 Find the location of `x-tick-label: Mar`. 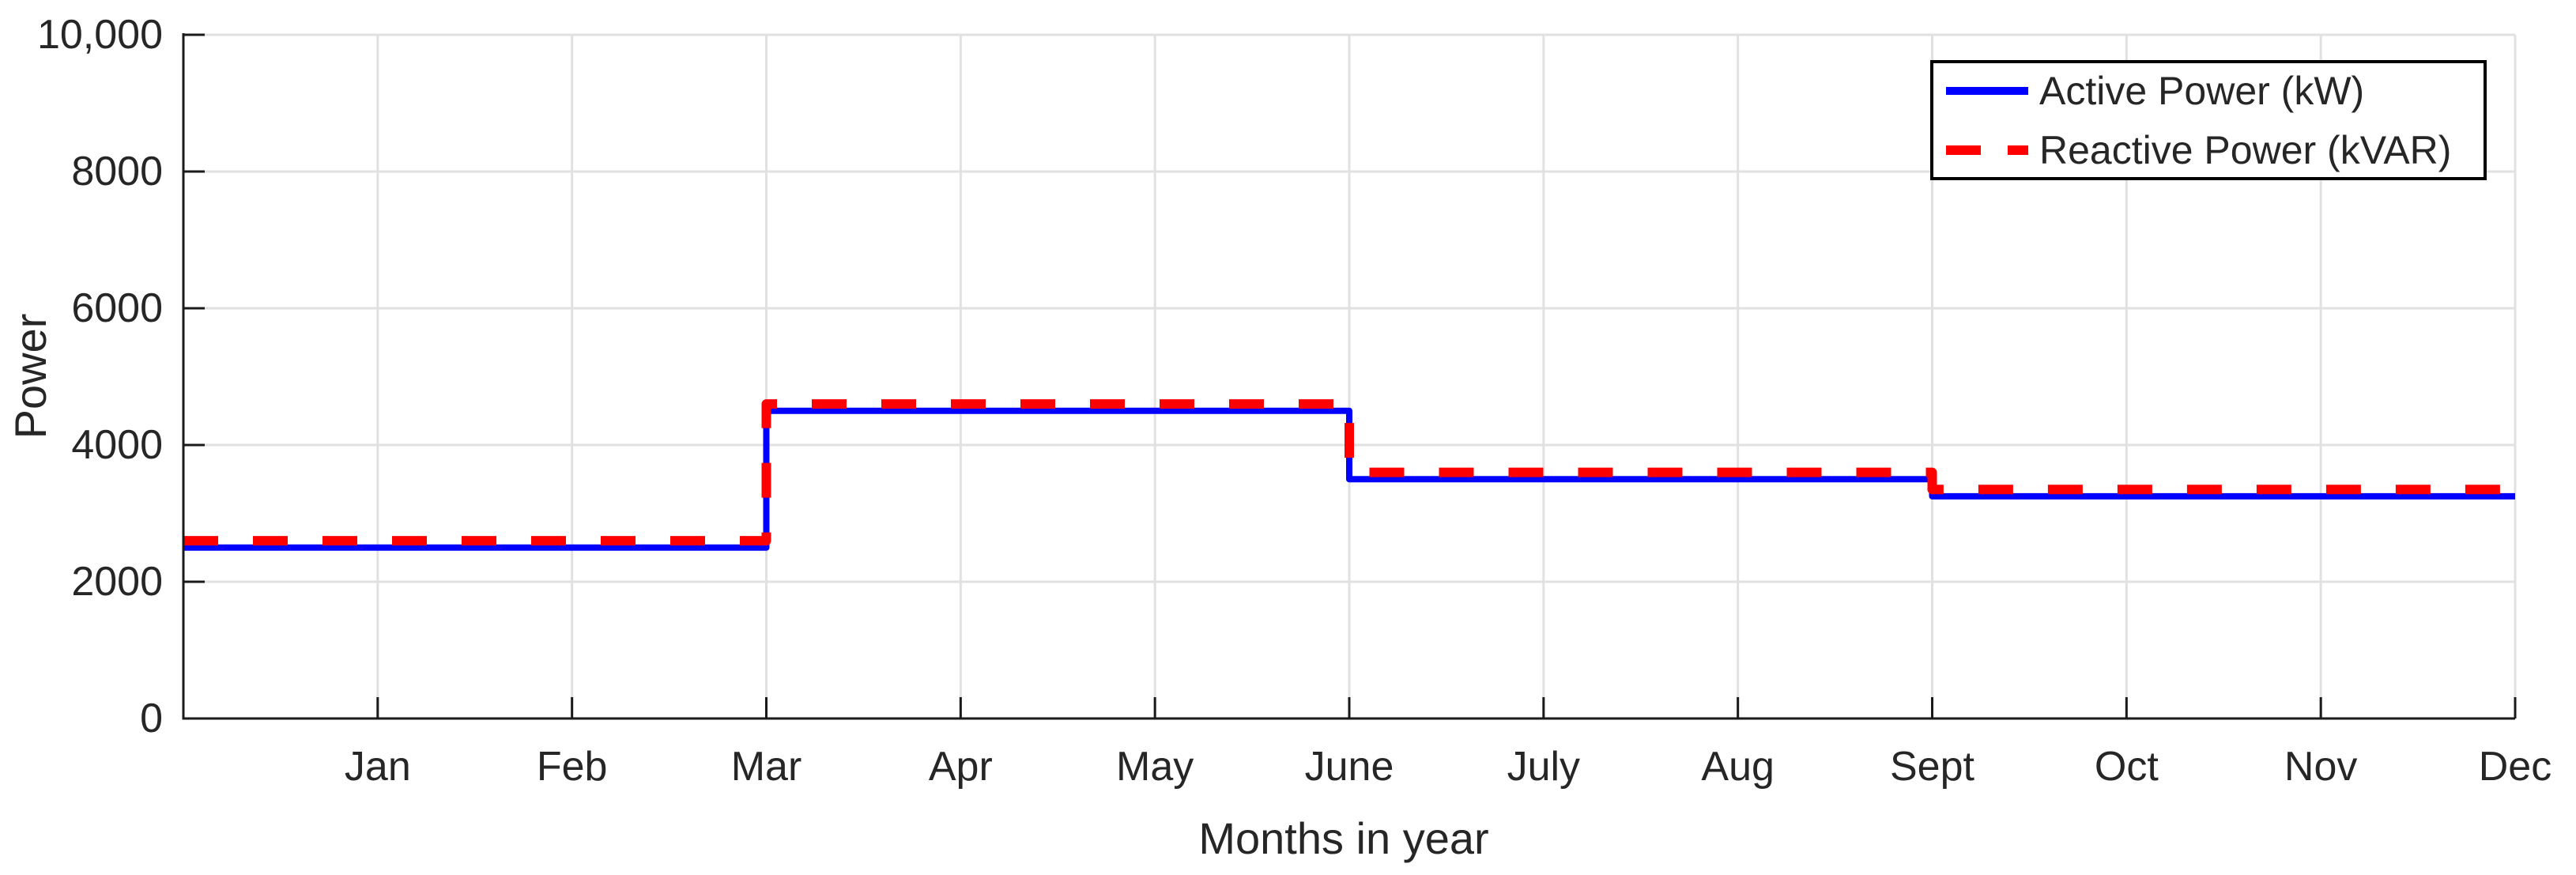

x-tick-label: Mar is located at coordinates (766, 767).